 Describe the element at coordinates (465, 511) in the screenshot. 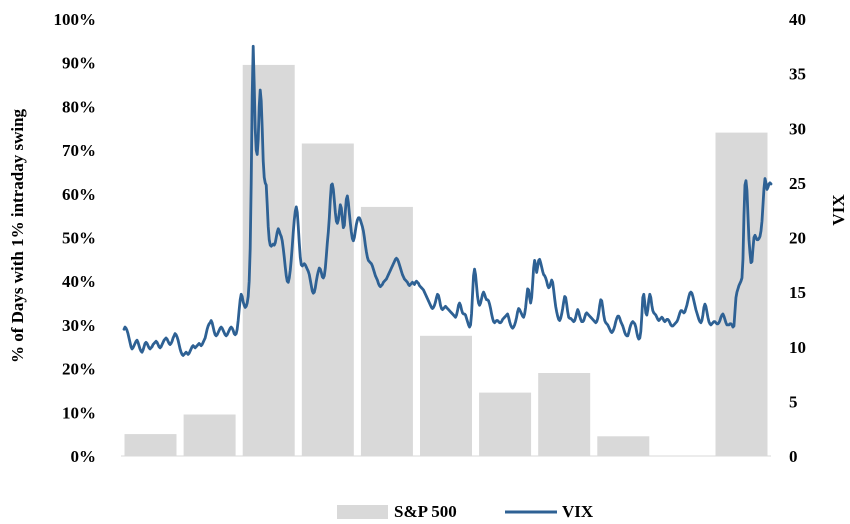

I see `legend: S&P 500 VIX` at that location.